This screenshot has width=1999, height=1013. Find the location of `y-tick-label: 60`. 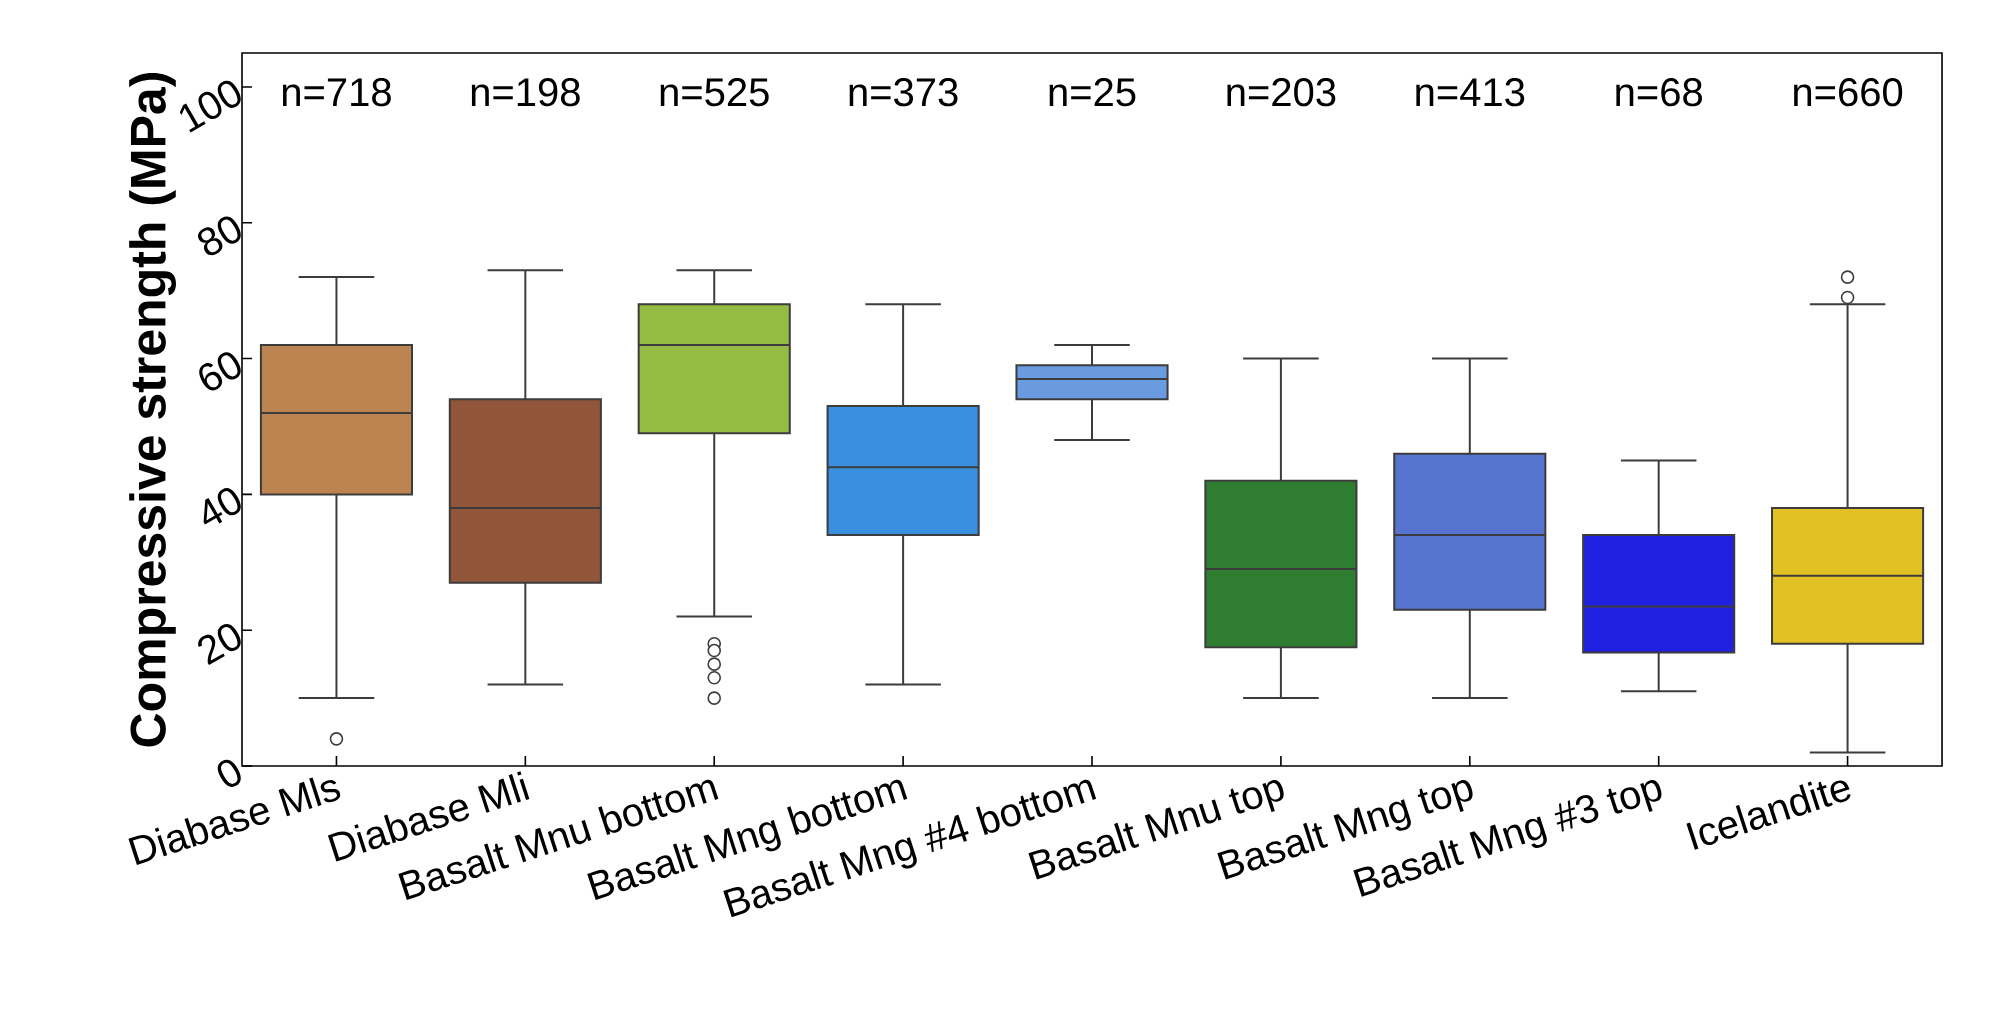

y-tick-label: 60 is located at coordinates (220, 371).